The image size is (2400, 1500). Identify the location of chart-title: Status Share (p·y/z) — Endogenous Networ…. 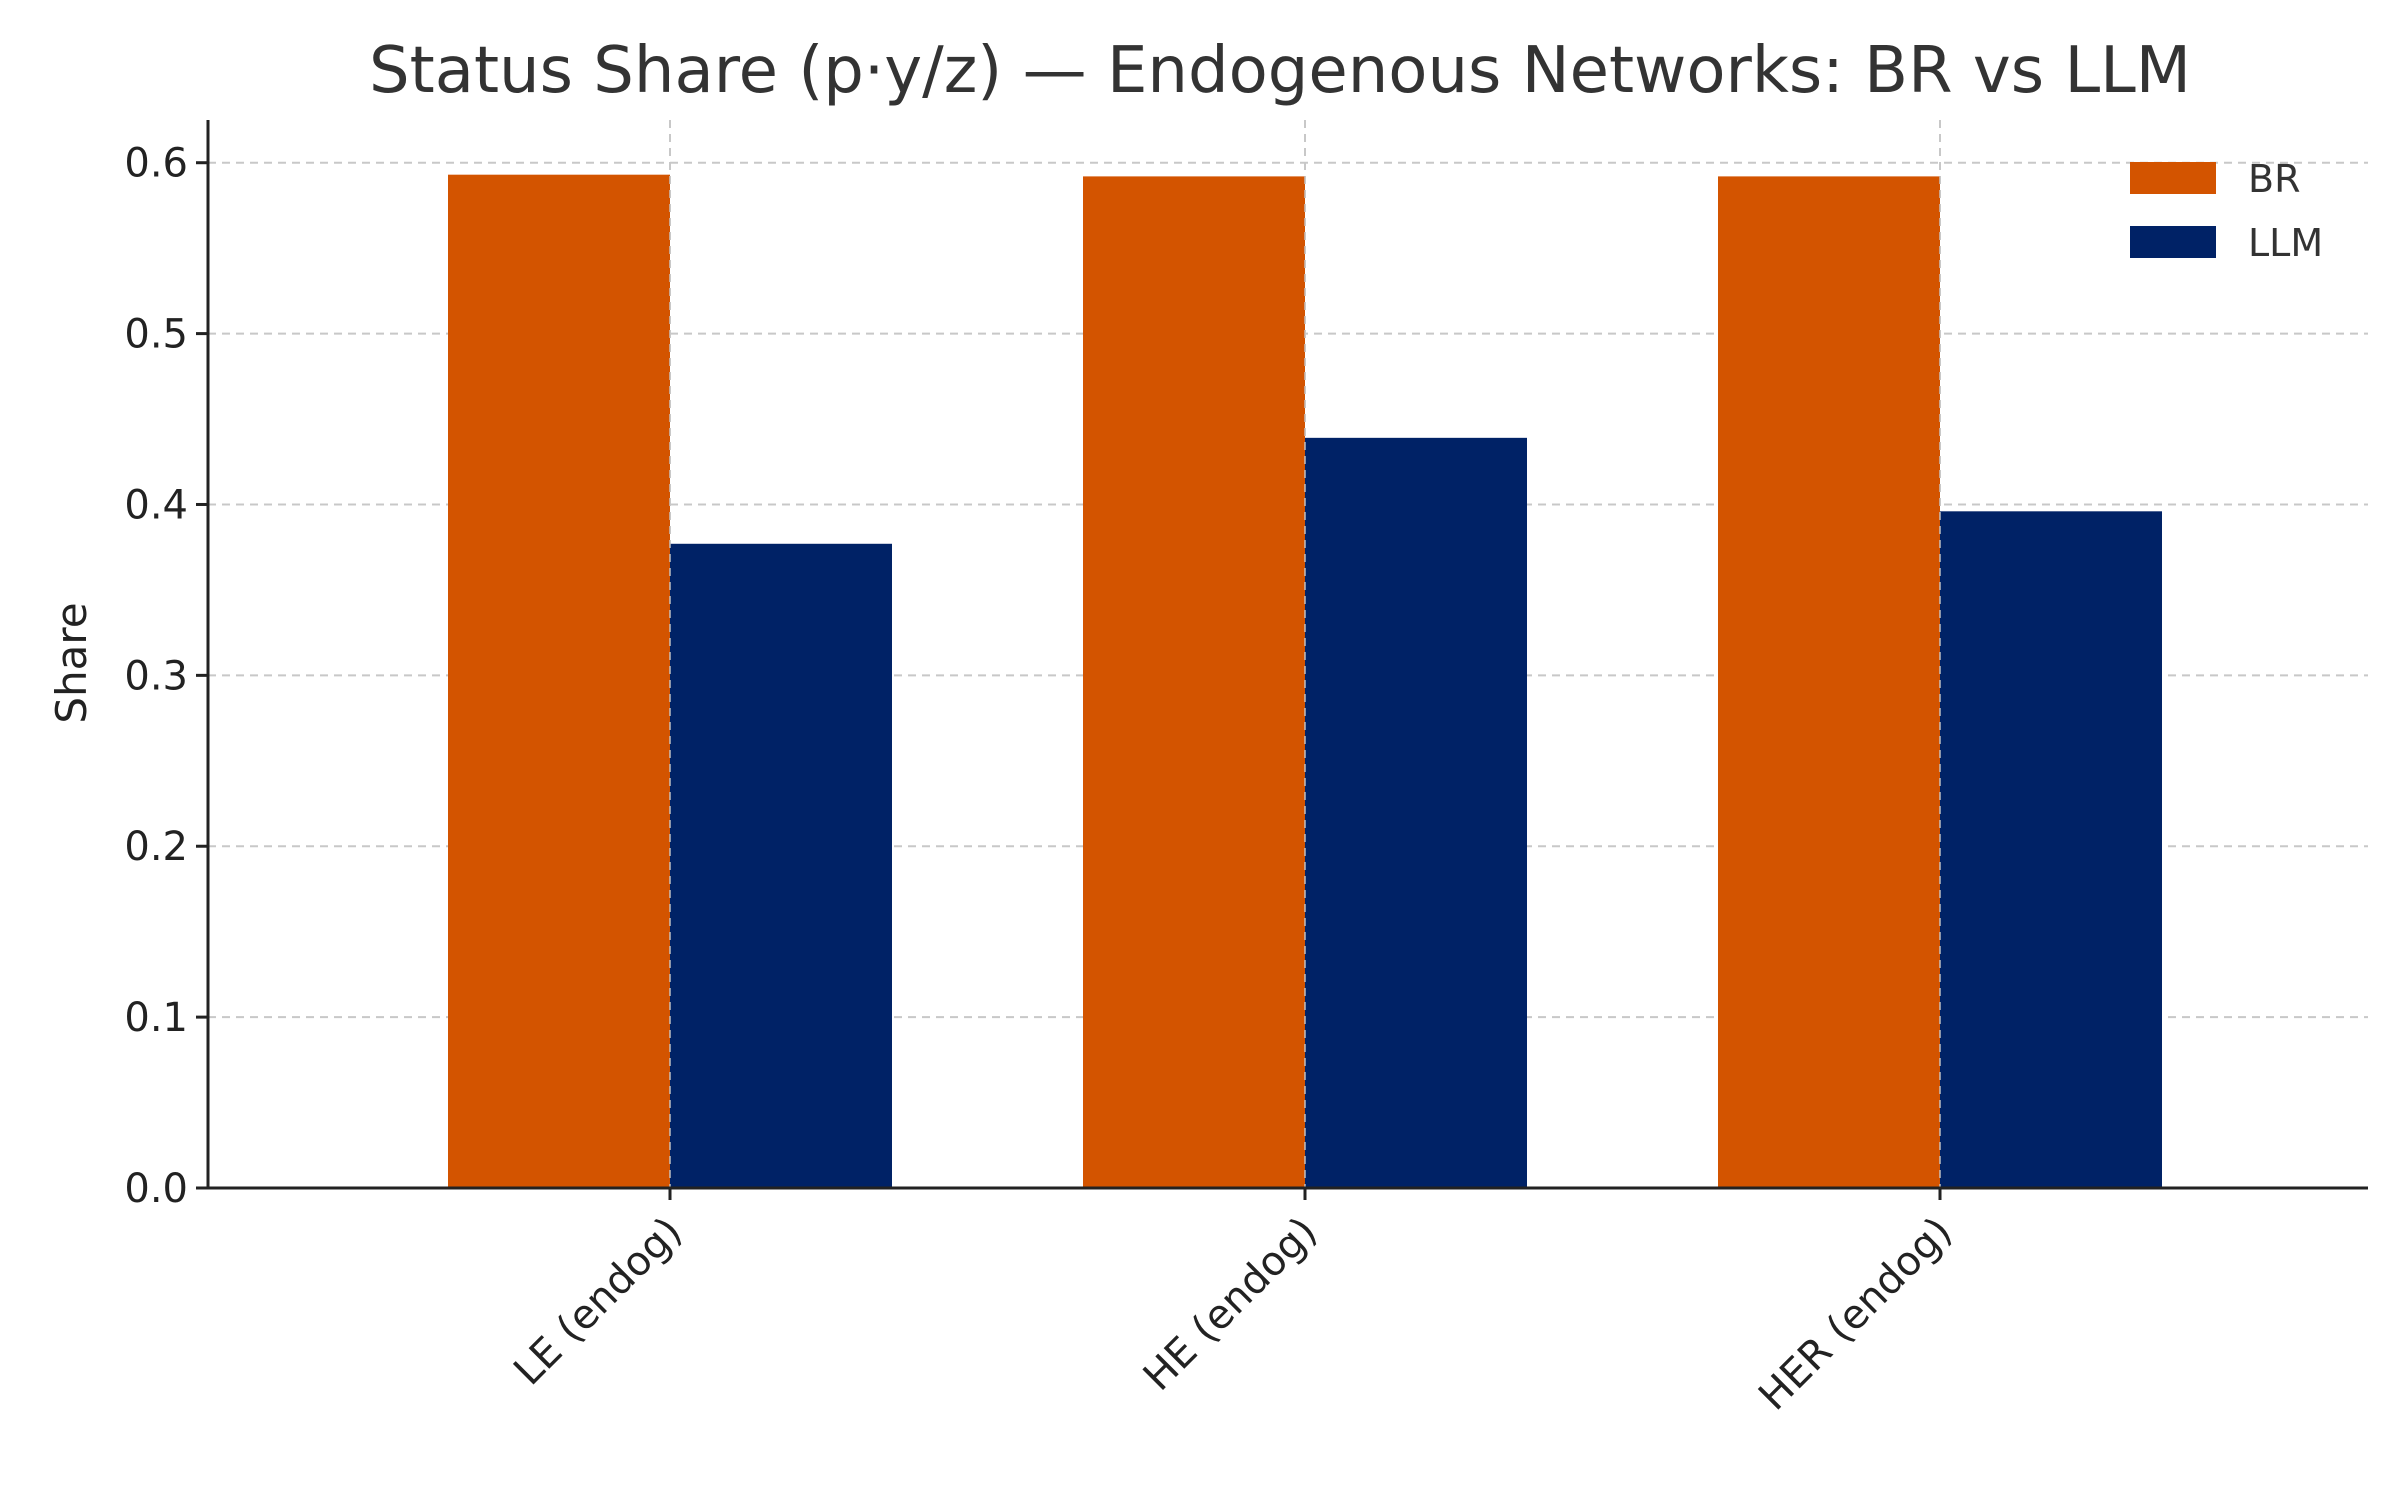
(1280, 71).